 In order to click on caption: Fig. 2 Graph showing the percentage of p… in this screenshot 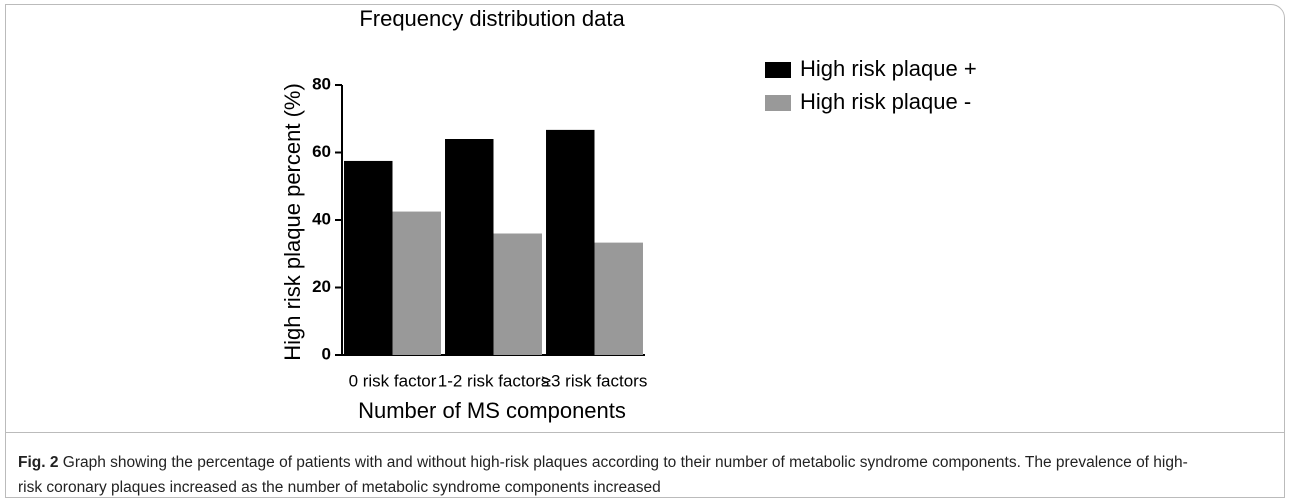, I will do `click(605, 475)`.